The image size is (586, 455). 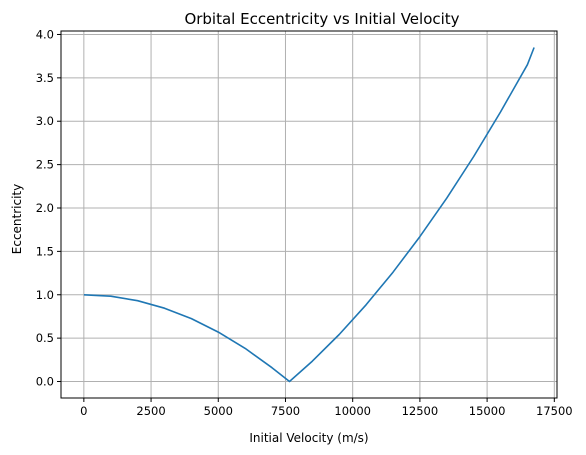 I want to click on x-tick-label: 17500, so click(x=554, y=411).